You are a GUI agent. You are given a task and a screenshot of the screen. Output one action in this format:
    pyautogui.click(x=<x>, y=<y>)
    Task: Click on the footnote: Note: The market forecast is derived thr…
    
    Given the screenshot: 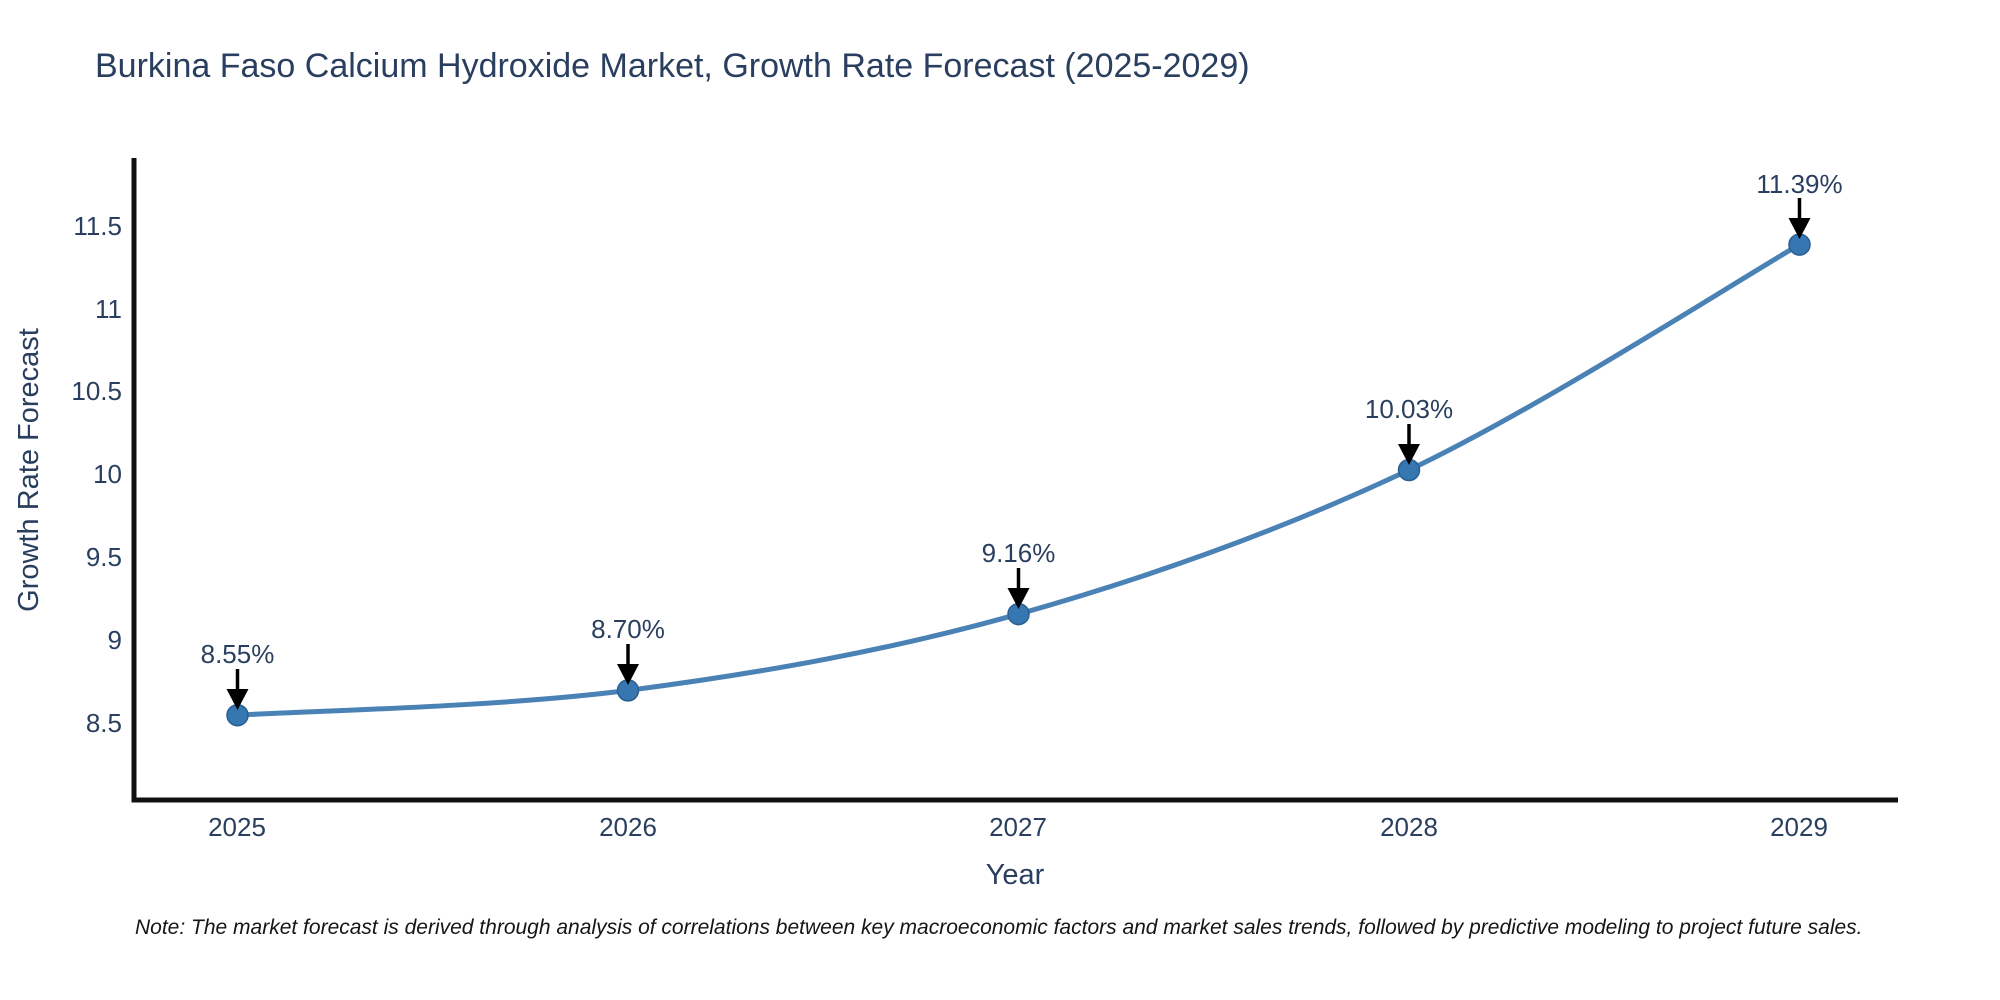 What is the action you would take?
    pyautogui.click(x=999, y=927)
    